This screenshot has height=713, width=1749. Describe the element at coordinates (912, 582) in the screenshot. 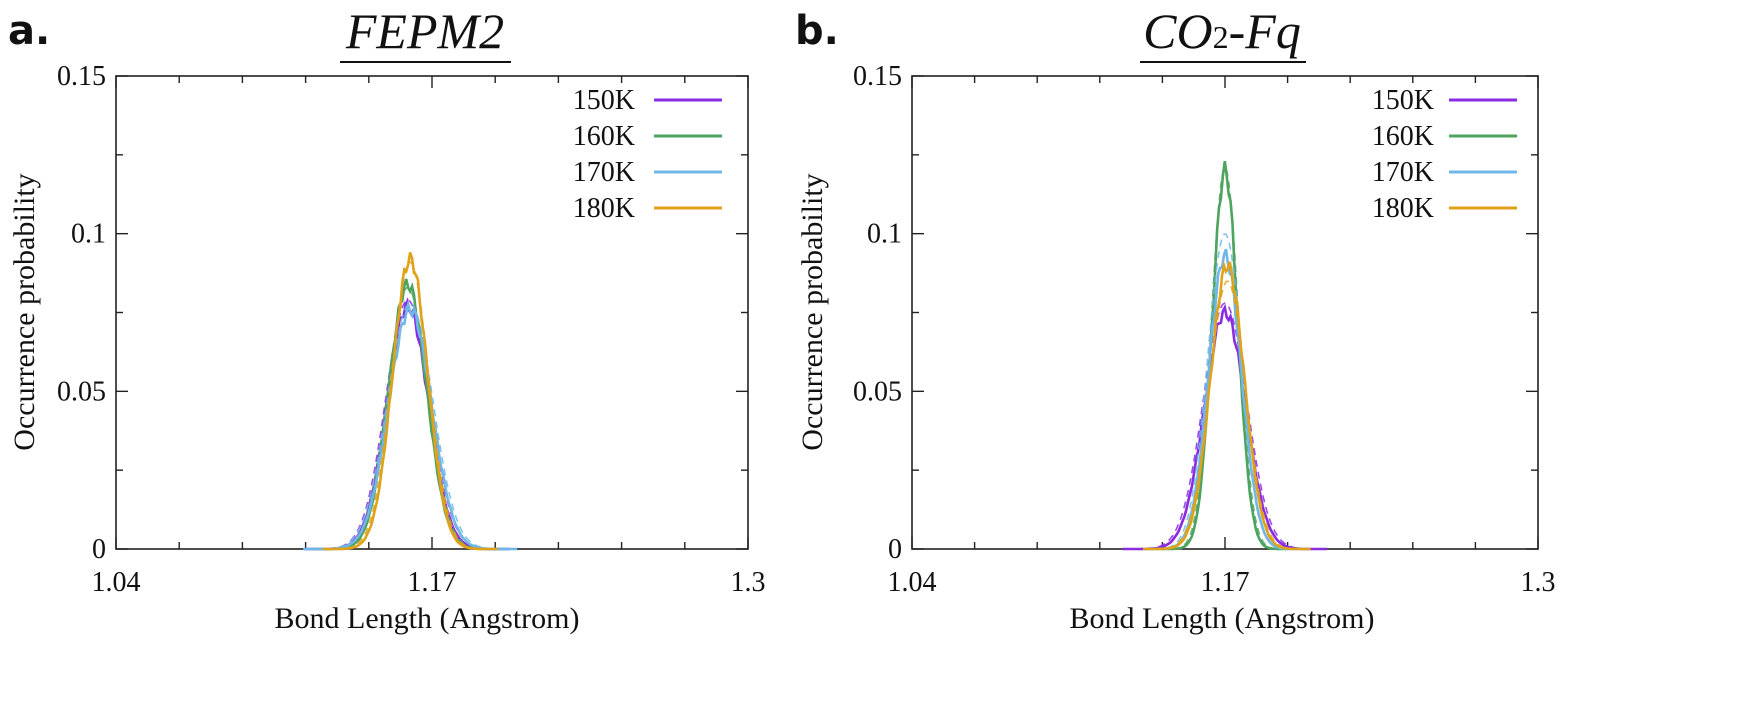

I see `panel-b-x-tick-label: 1.04` at that location.